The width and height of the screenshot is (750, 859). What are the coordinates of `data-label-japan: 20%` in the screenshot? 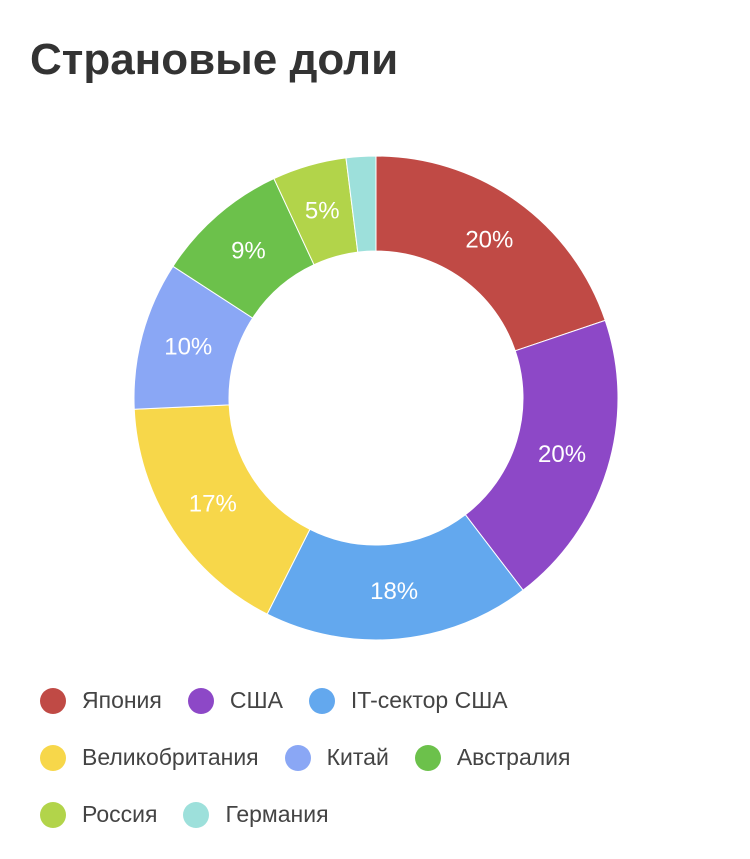 It's located at (489, 239).